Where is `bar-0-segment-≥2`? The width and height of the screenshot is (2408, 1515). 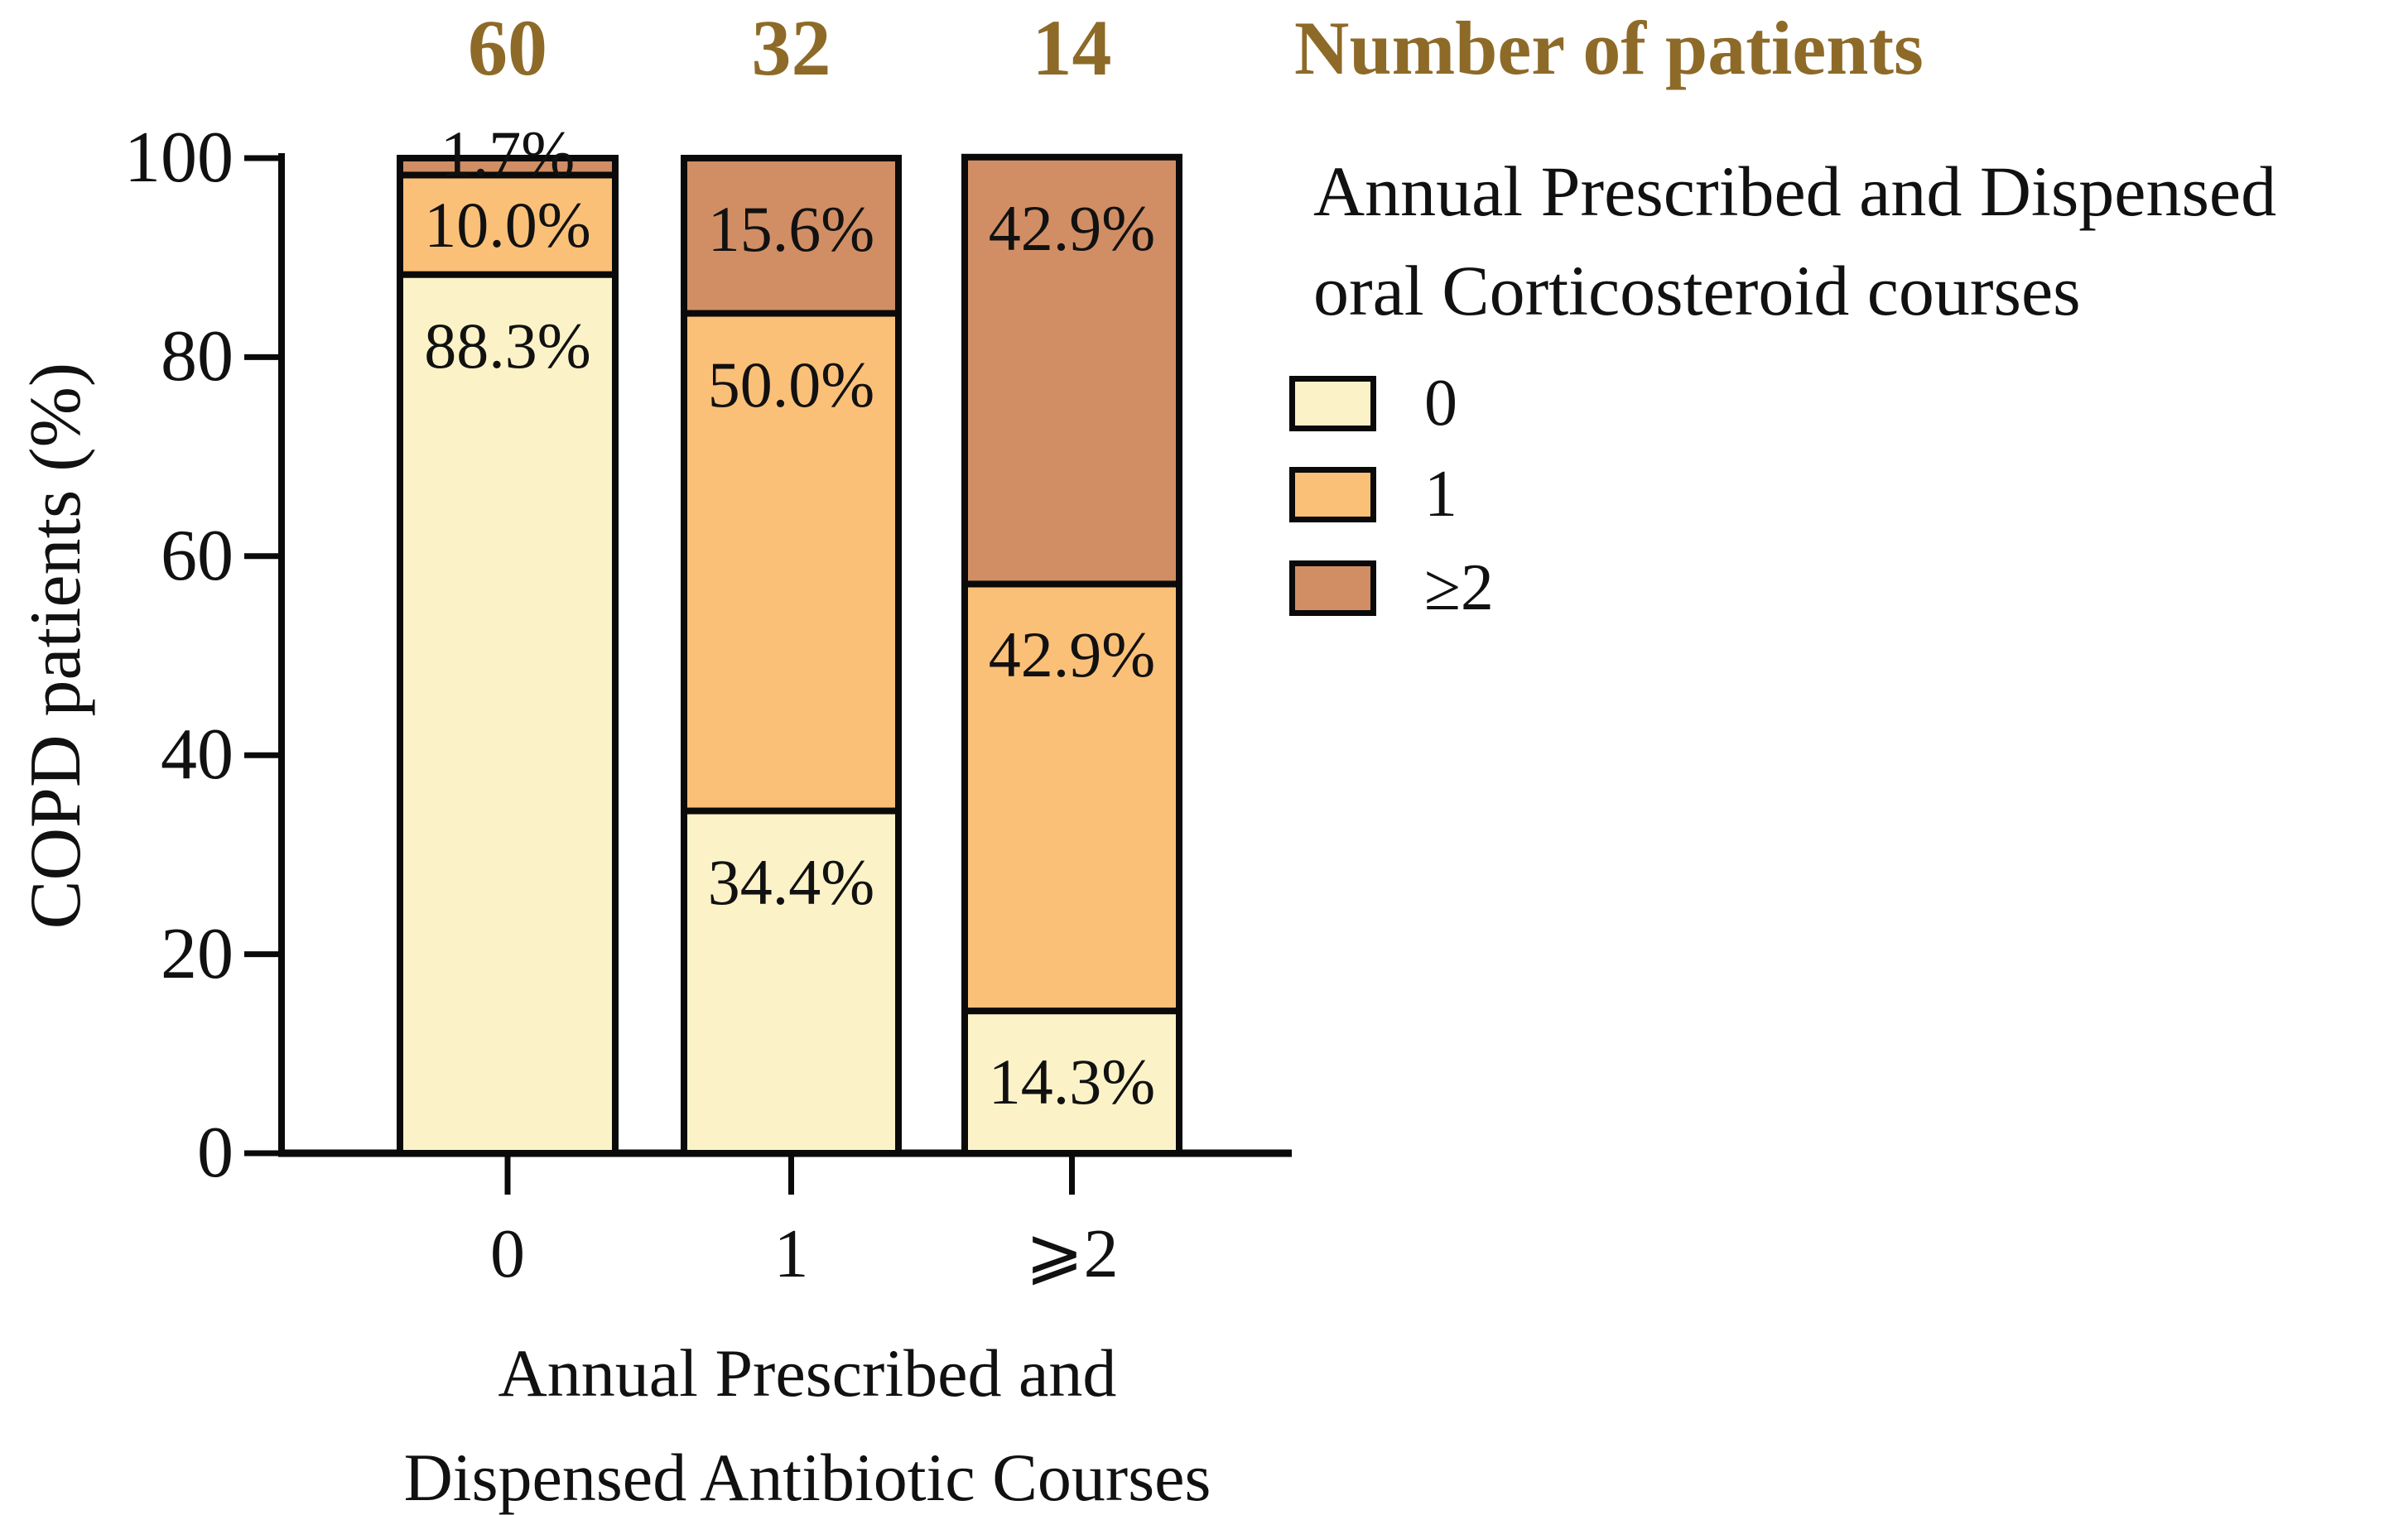
bar-0-segment-≥2 is located at coordinates (508, 167).